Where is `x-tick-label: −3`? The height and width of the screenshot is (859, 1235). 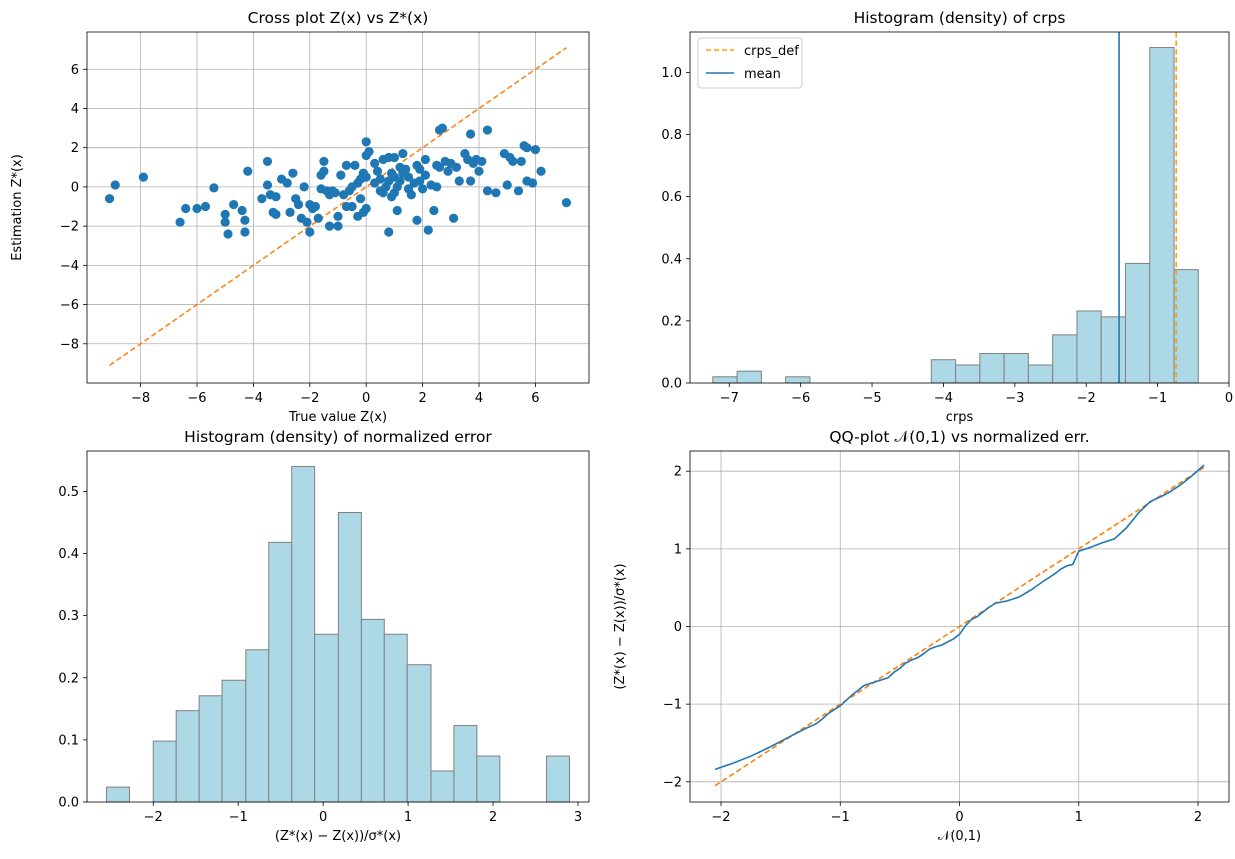 x-tick-label: −3 is located at coordinates (1014, 398).